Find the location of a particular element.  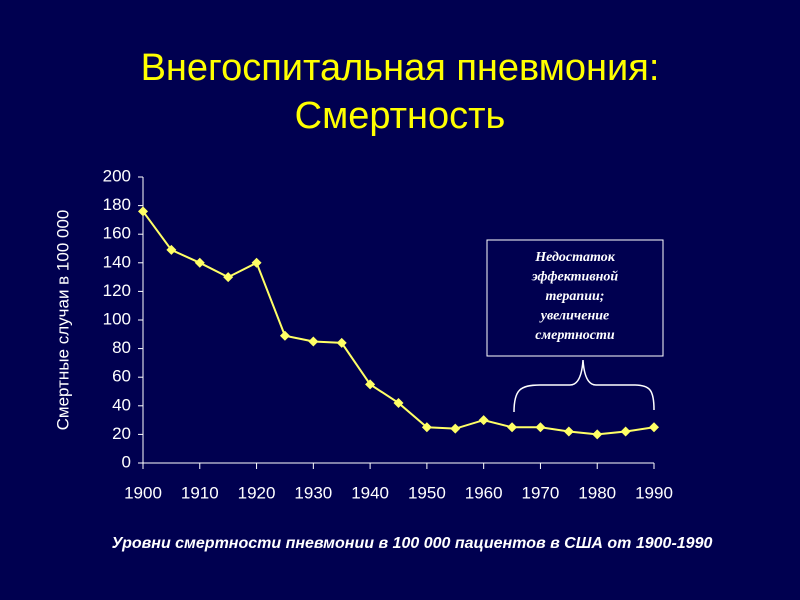

y-axis-label: Смертные случаи в 100 000 is located at coordinates (62, 320).